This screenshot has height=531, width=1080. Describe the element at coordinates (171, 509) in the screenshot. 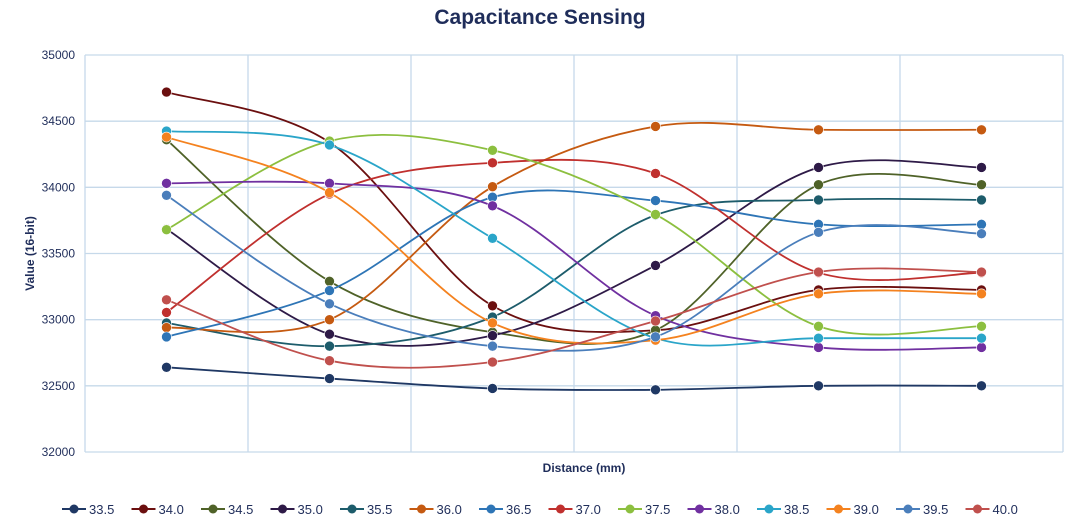

I see `legend-label: 34.0` at that location.